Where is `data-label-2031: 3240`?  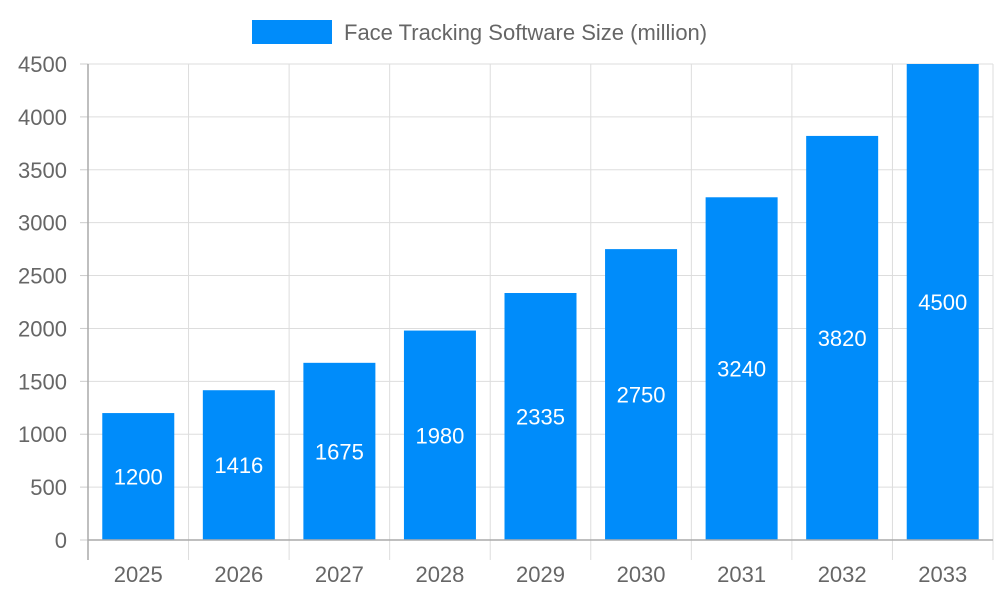
data-label-2031: 3240 is located at coordinates (741, 369).